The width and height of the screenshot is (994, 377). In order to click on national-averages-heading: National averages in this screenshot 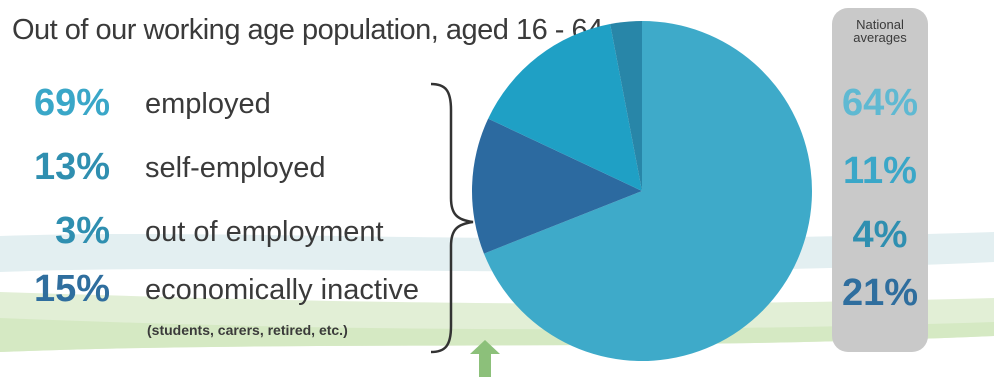, I will do `click(880, 31)`.